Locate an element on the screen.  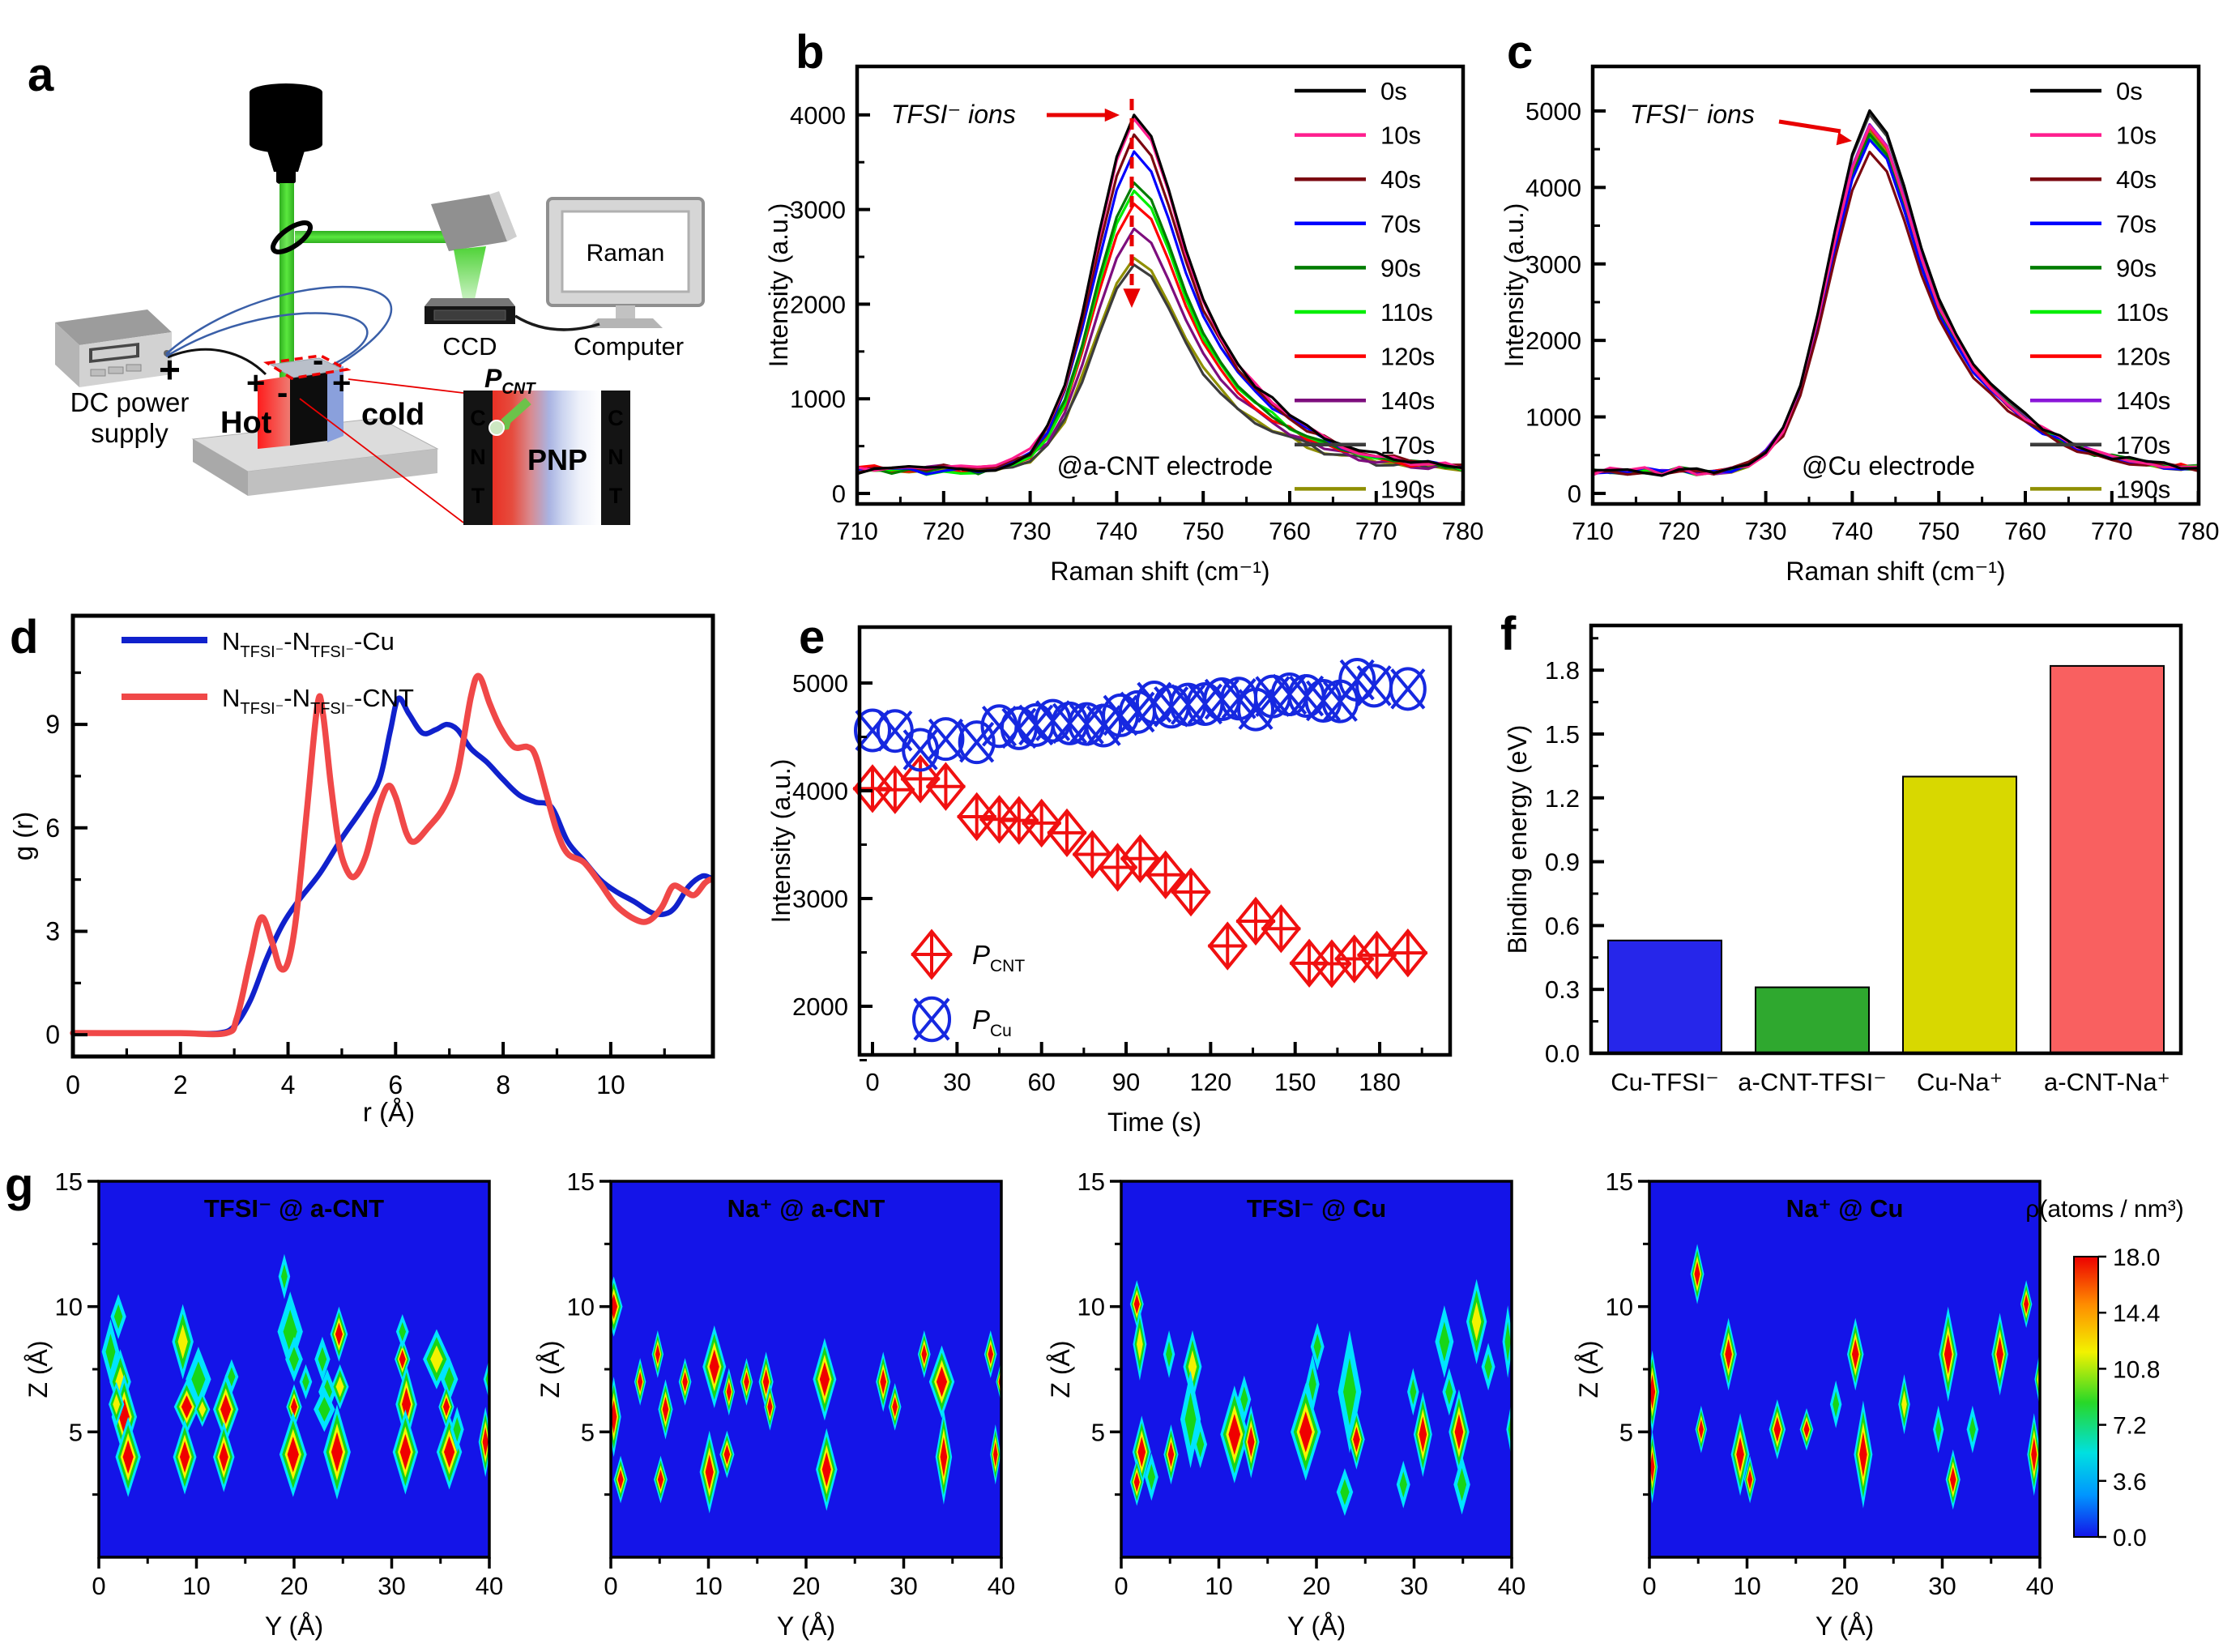
polarization-dot-icon is located at coordinates (497, 428).